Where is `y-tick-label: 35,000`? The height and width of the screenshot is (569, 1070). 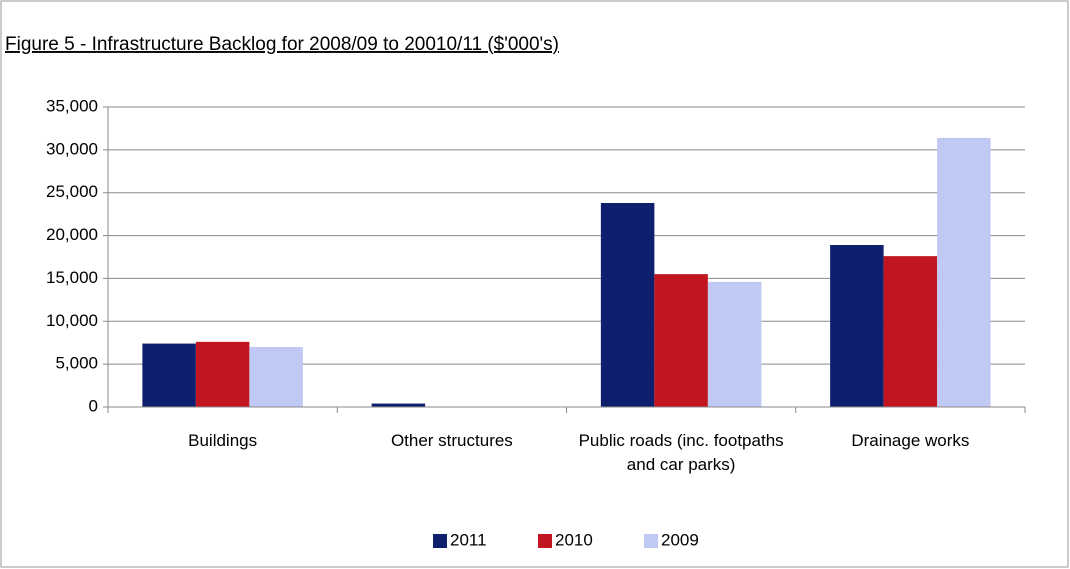
y-tick-label: 35,000 is located at coordinates (72, 105).